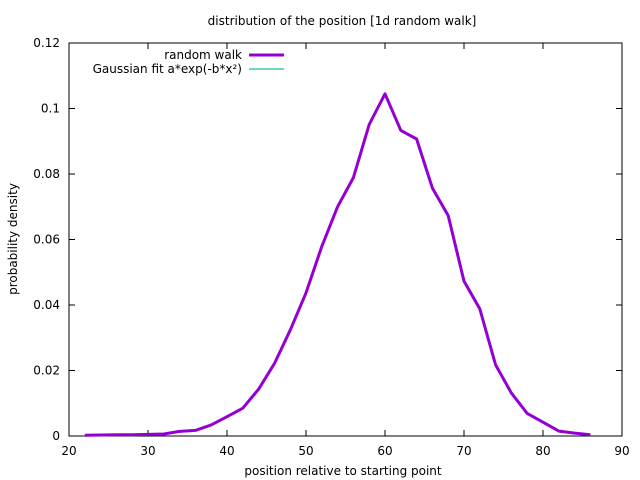  What do you see at coordinates (542, 451) in the screenshot?
I see `x-tick-label: 80` at bounding box center [542, 451].